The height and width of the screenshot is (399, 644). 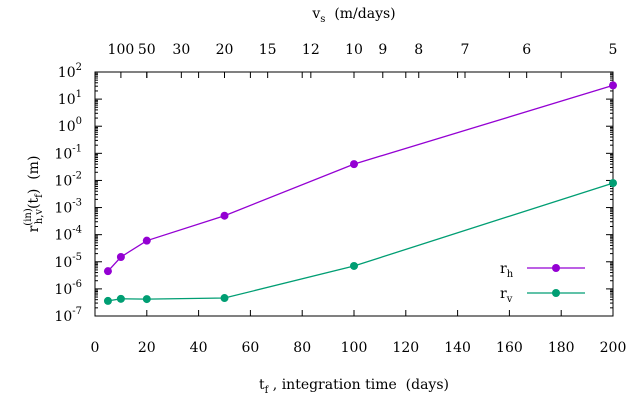 What do you see at coordinates (465, 50) in the screenshot?
I see `top-tick-label: 7` at bounding box center [465, 50].